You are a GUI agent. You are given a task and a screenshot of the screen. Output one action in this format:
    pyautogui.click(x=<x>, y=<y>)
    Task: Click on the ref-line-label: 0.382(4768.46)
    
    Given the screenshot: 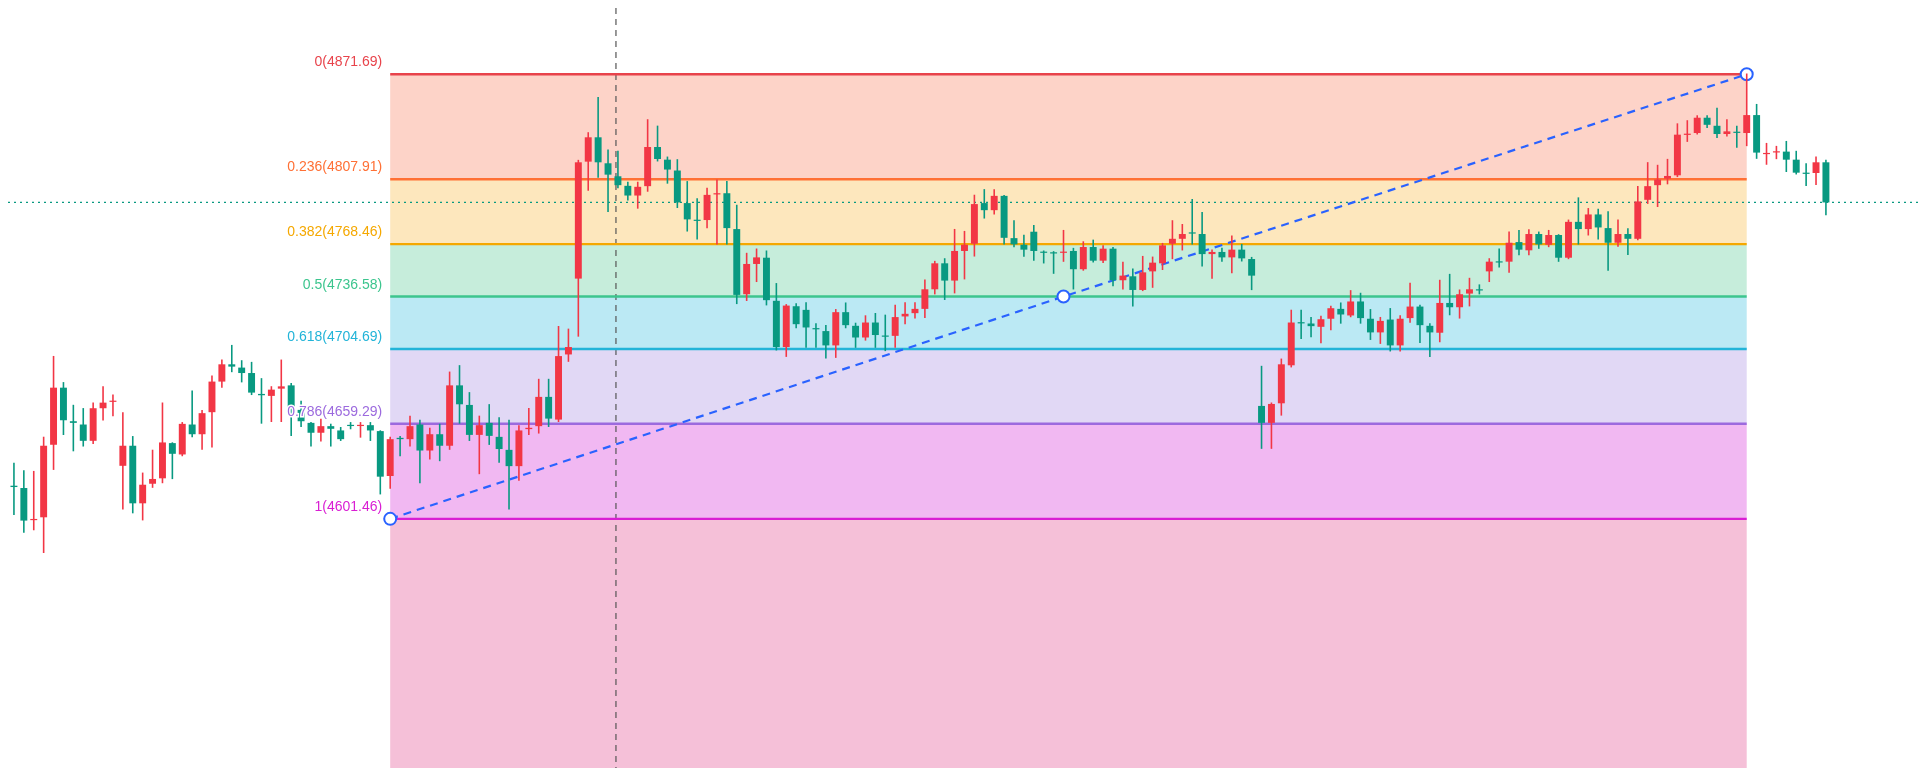 What is the action you would take?
    pyautogui.click(x=335, y=231)
    